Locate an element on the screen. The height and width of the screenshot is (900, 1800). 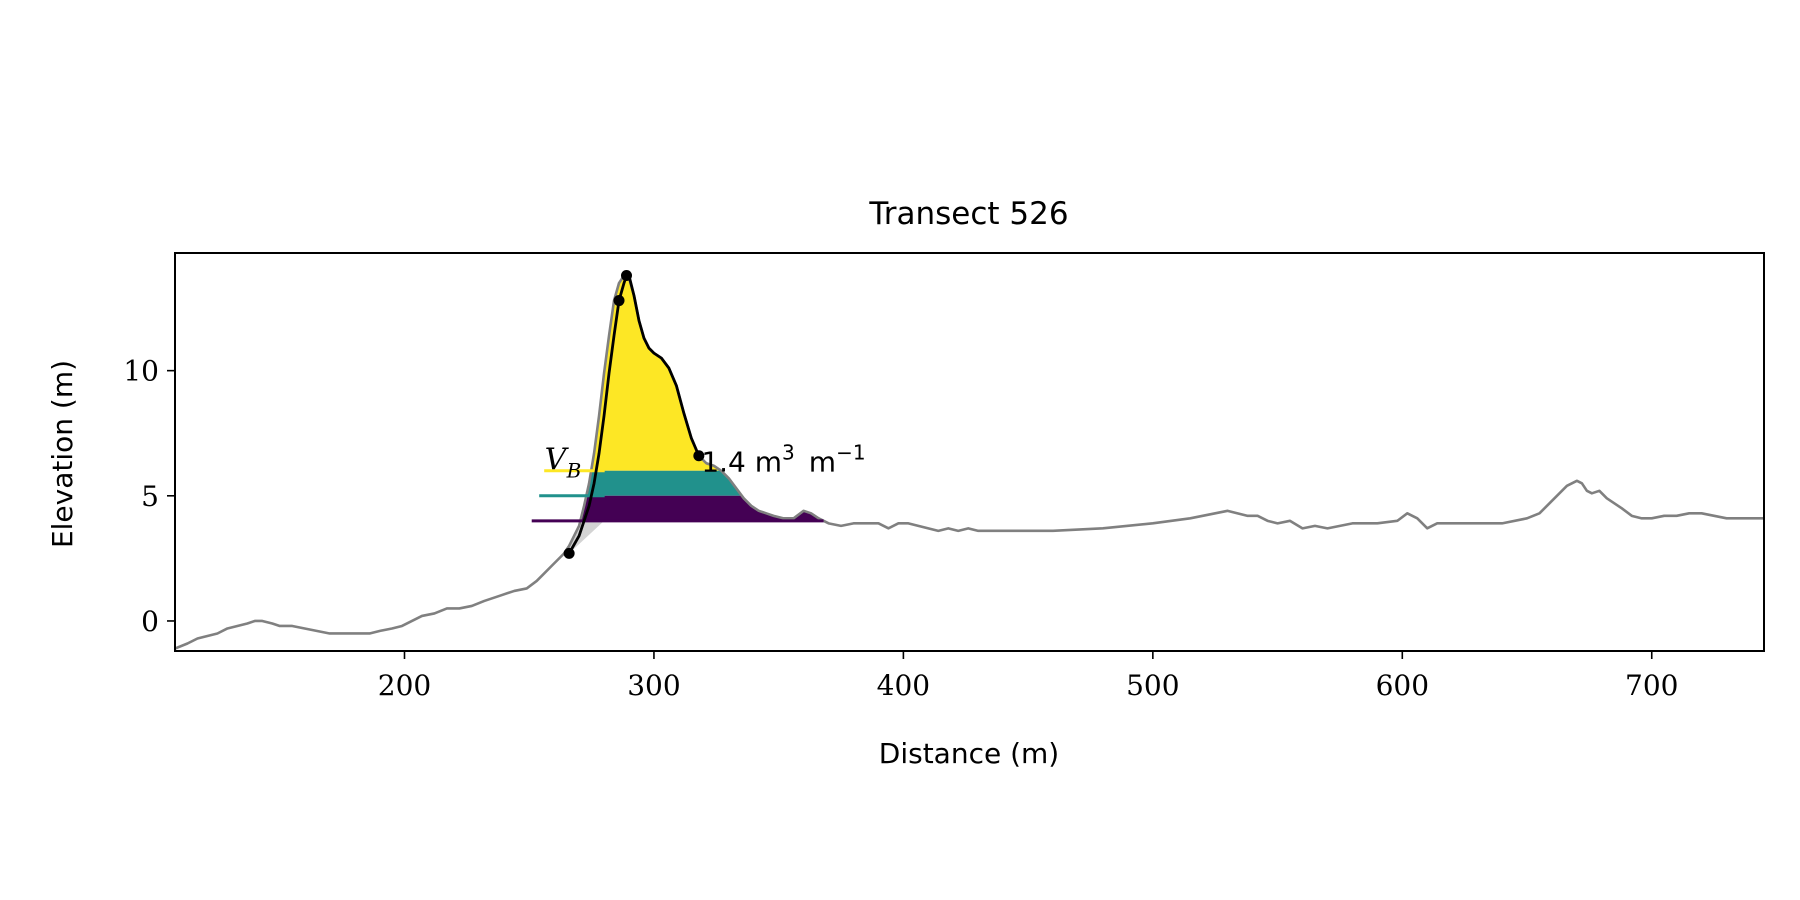
volume-annotation: V B 1.4 m3 m−1 is located at coordinates (705, 461).